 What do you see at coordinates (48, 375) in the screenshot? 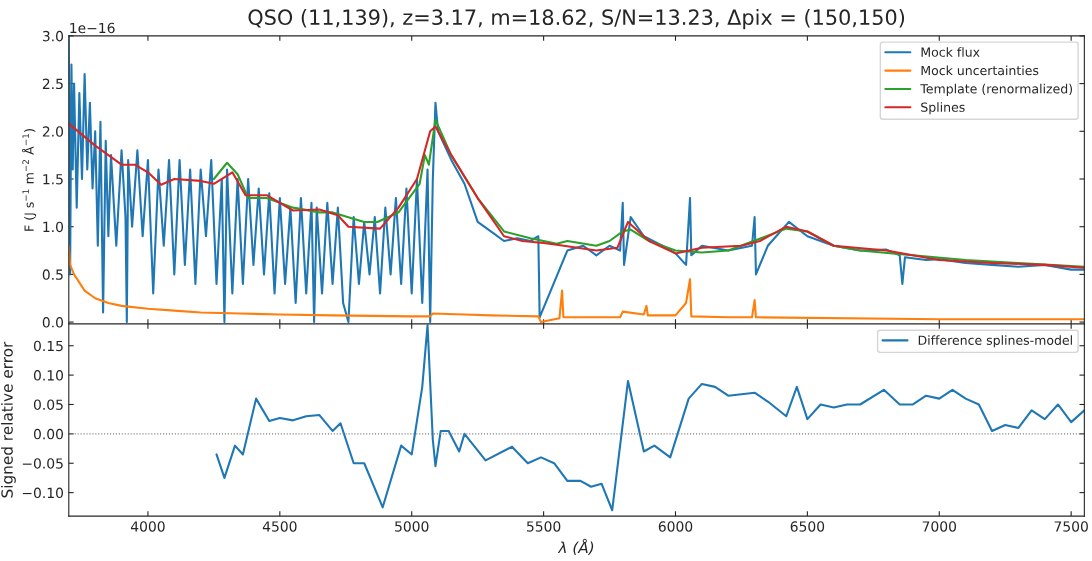
I see `y-tick-label: 0.10` at bounding box center [48, 375].